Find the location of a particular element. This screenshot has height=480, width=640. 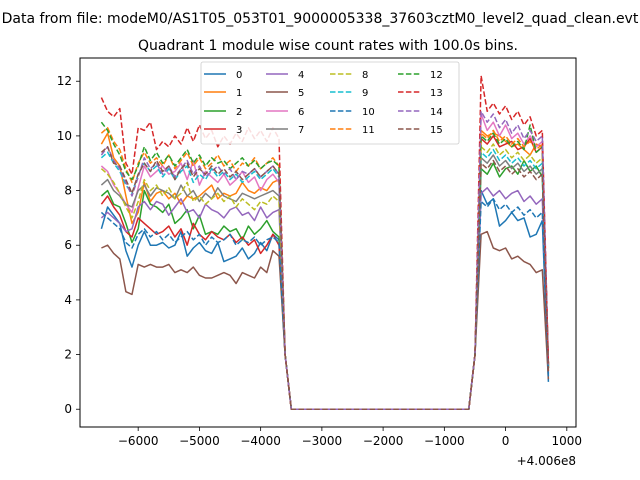

y-tick-label: 8 is located at coordinates (68, 191).